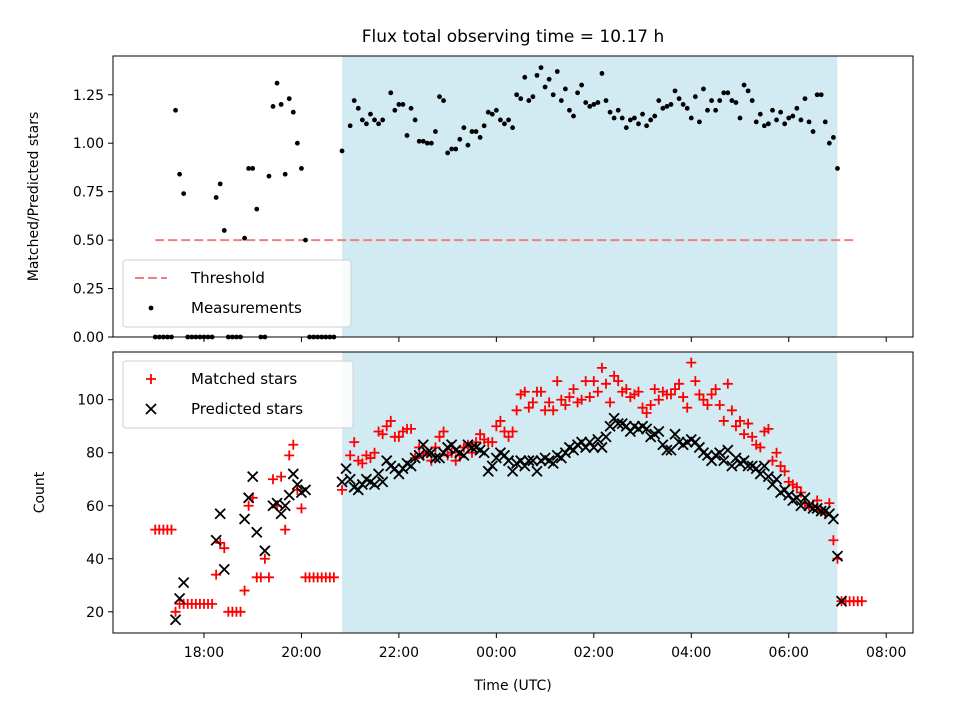  I want to click on legend-swatch-measurements, so click(151, 308).